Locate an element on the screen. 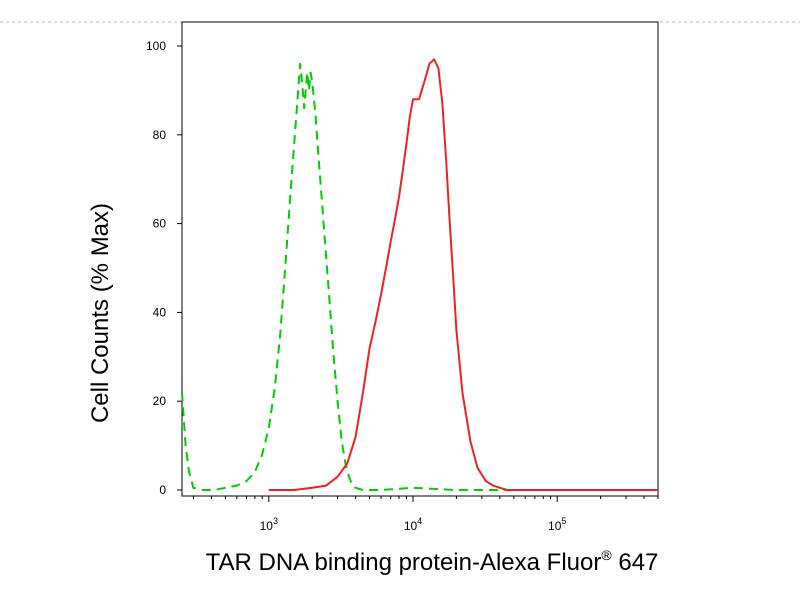  x-tick-label: 10³ is located at coordinates (269, 524).